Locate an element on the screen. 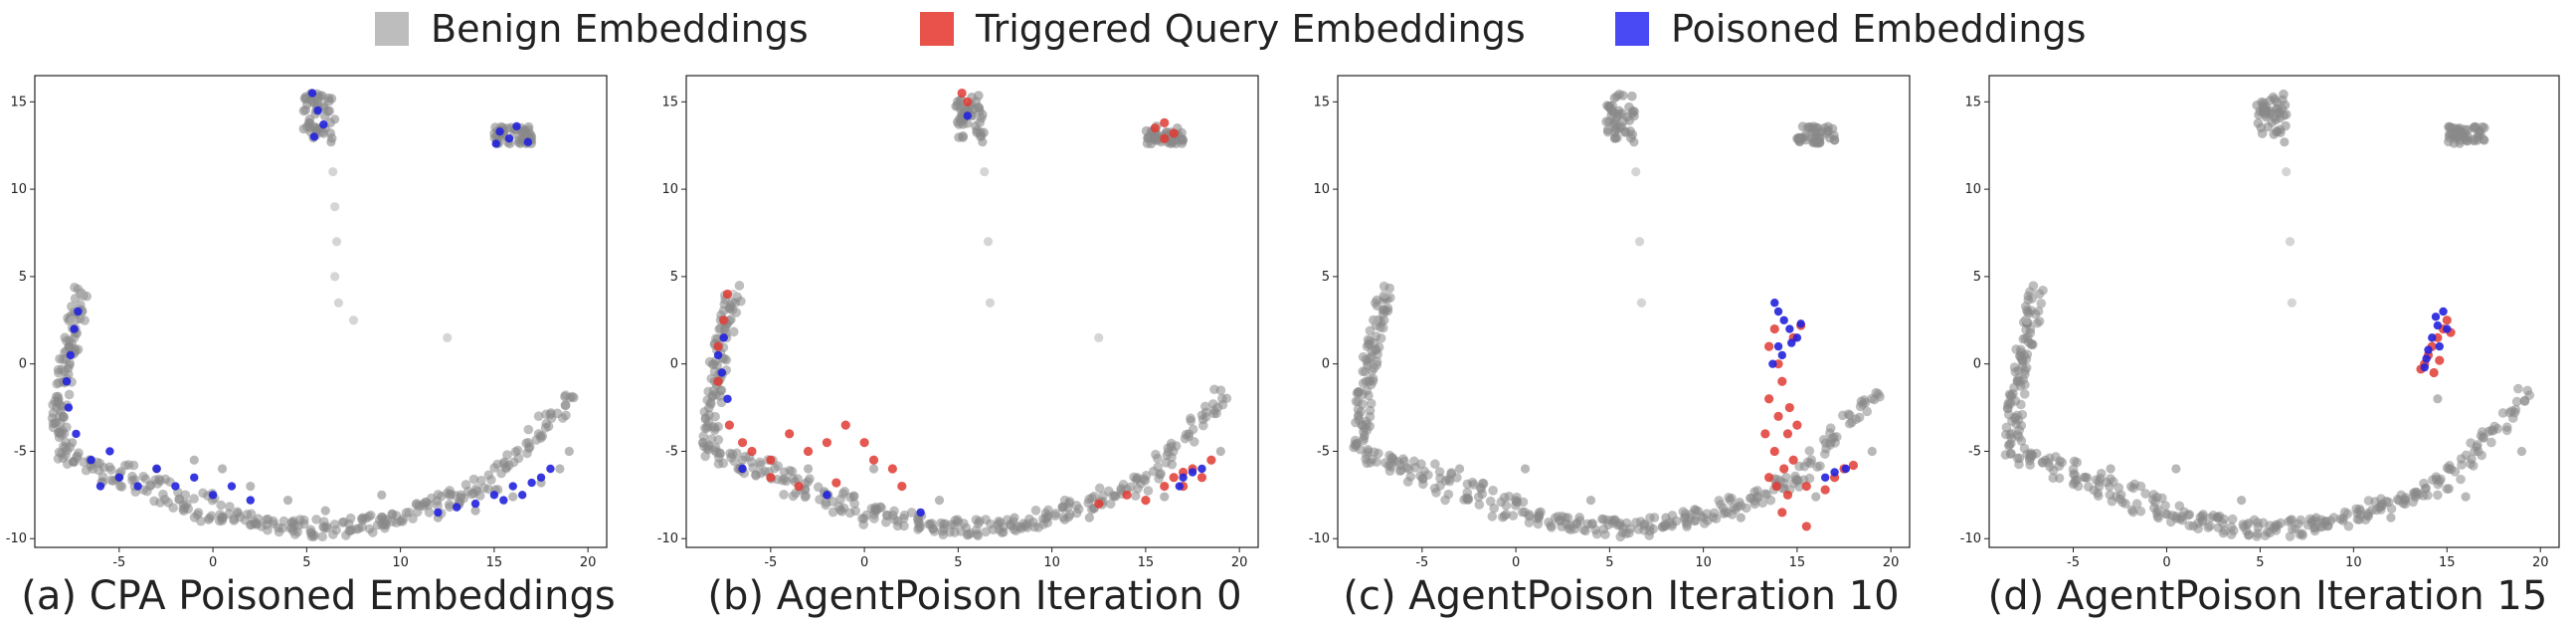  y-tick-label: 5 is located at coordinates (23, 277).